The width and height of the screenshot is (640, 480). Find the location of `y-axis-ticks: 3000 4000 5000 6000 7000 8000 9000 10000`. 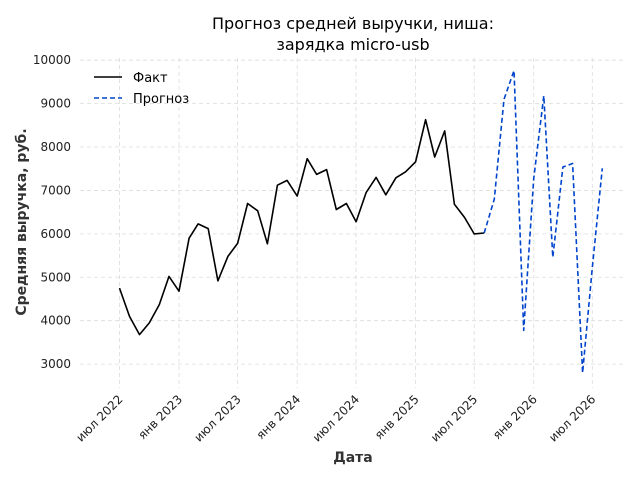

y-axis-ticks: 3000 4000 5000 6000 7000 8000 9000 10000 is located at coordinates (52, 212).